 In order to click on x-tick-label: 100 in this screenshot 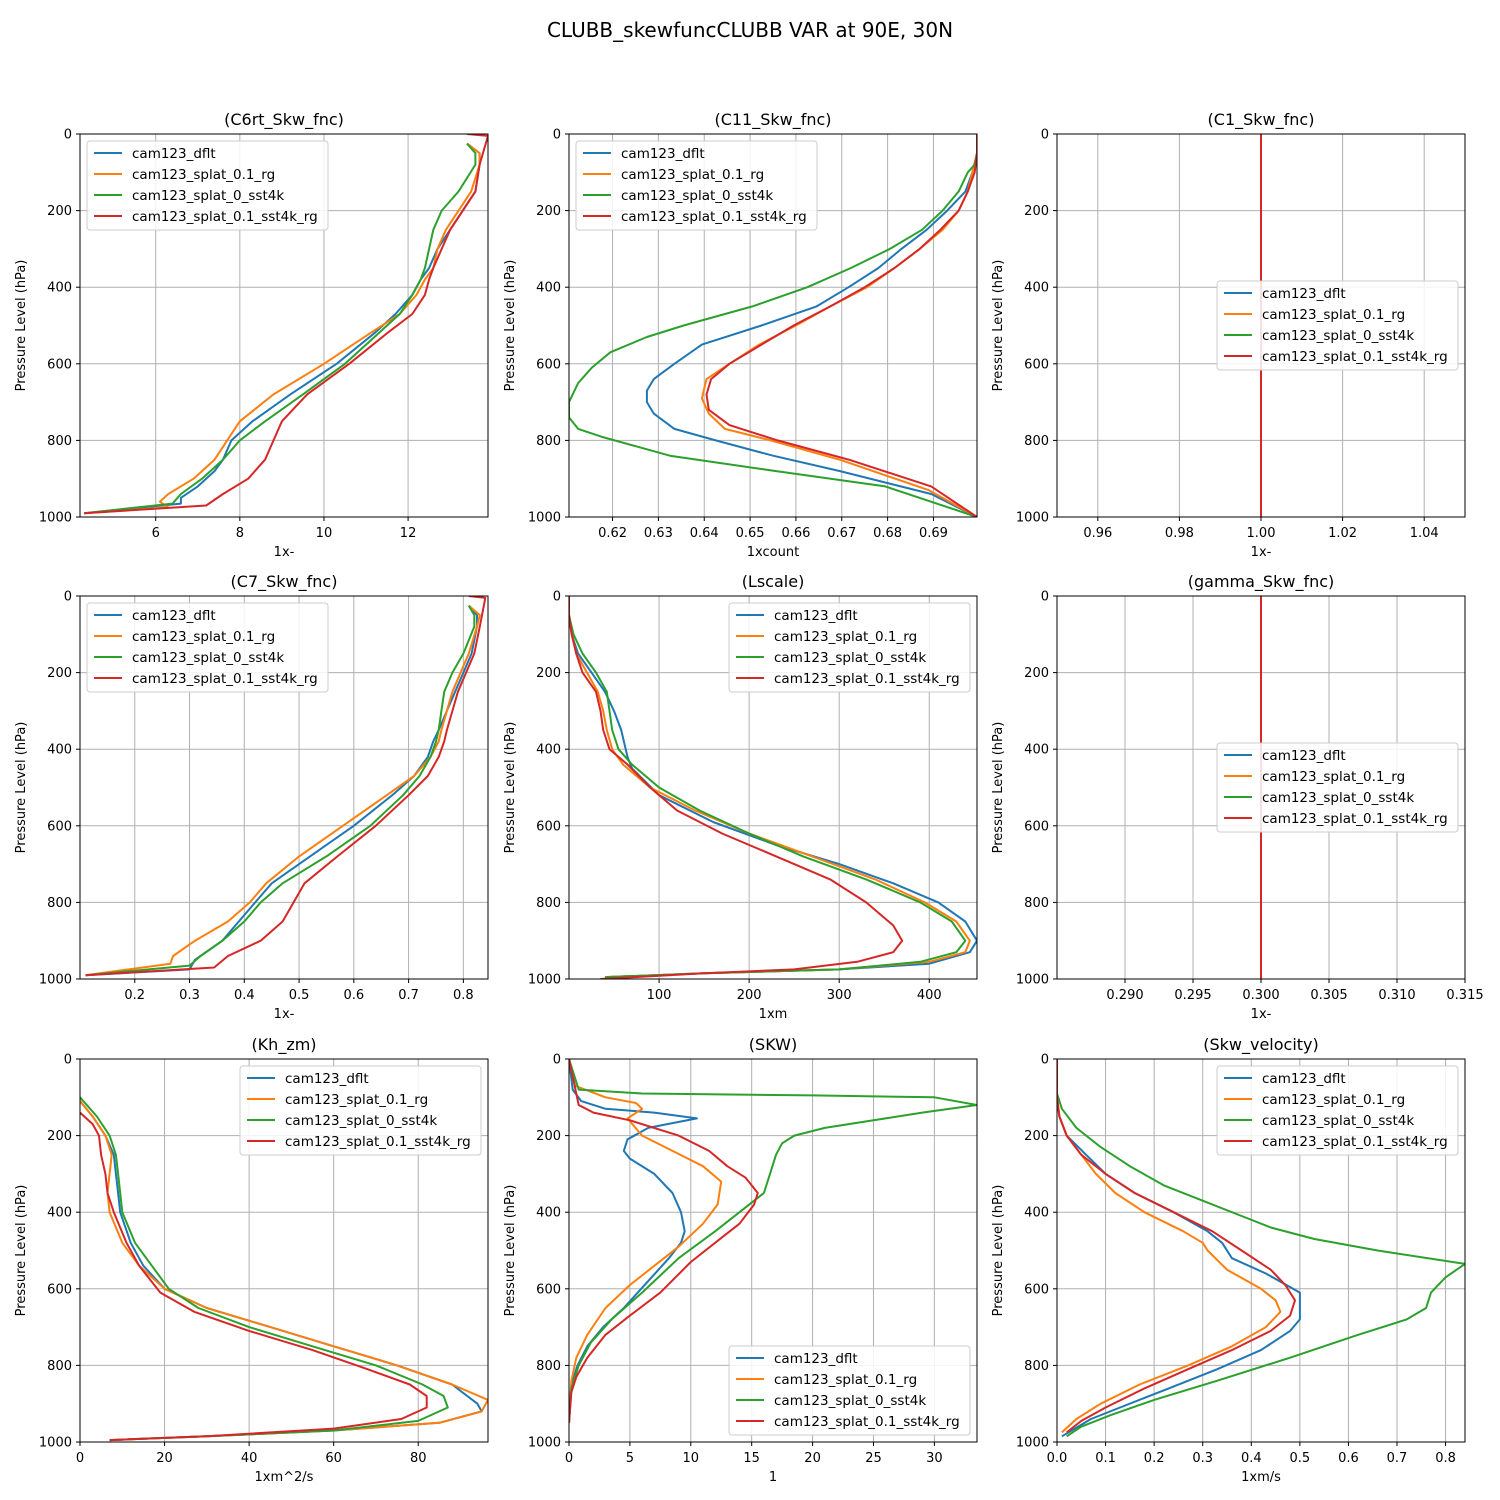, I will do `click(659, 995)`.